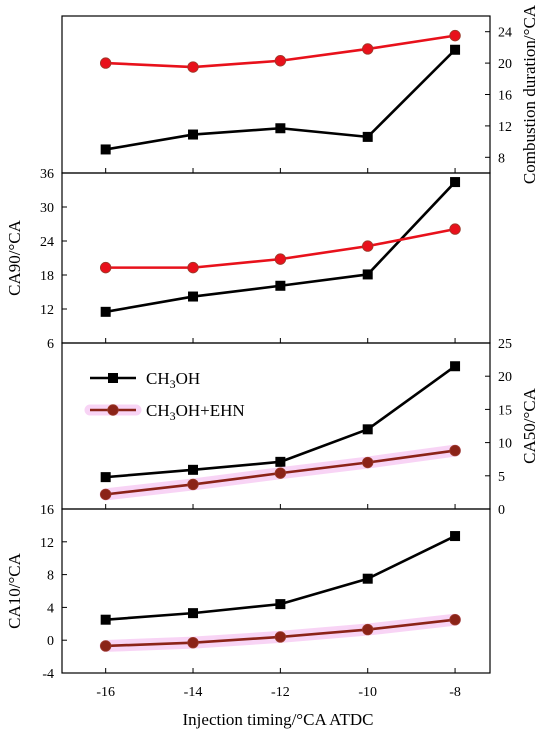 This screenshot has width=550, height=739. What do you see at coordinates (48, 674) in the screenshot?
I see `y-tick-label: -4` at bounding box center [48, 674].